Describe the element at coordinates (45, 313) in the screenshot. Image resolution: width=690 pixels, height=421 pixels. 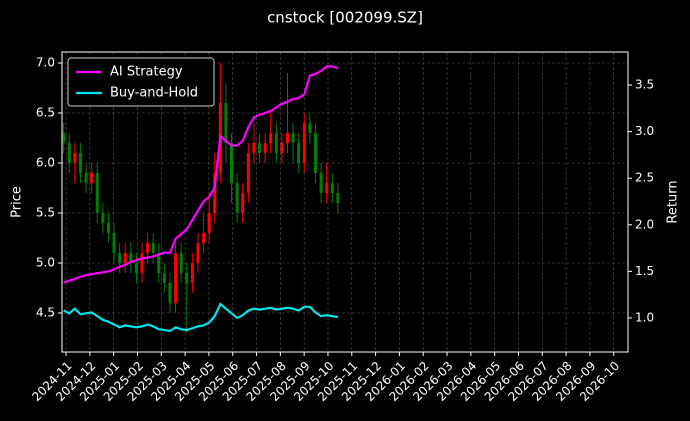
I see `y-tick-label: 4.5` at that location.